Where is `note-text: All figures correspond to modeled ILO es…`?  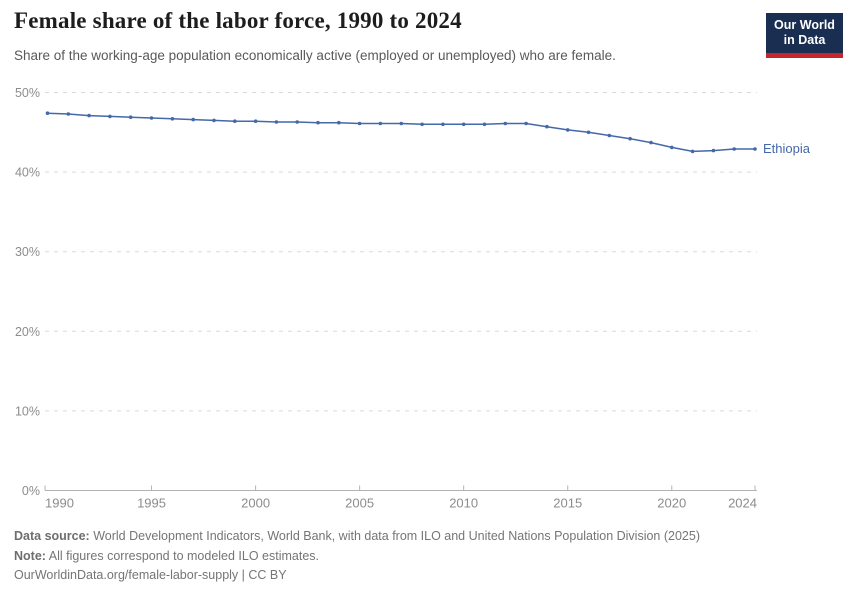 note-text: All figures correspond to modeled ILO es… is located at coordinates (182, 555).